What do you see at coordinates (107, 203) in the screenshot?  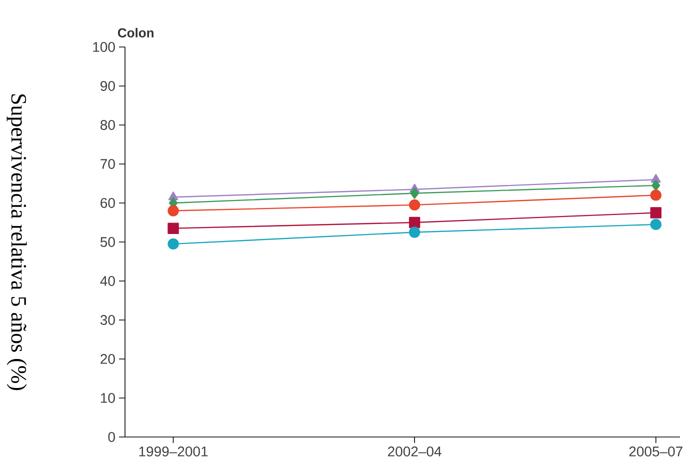 I see `y-tick-label: 60` at bounding box center [107, 203].